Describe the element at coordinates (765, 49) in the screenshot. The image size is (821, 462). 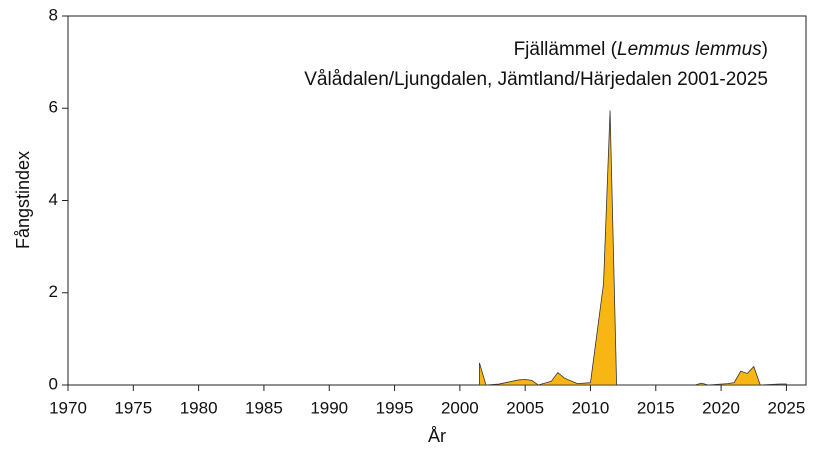
I see `title-part: )` at that location.